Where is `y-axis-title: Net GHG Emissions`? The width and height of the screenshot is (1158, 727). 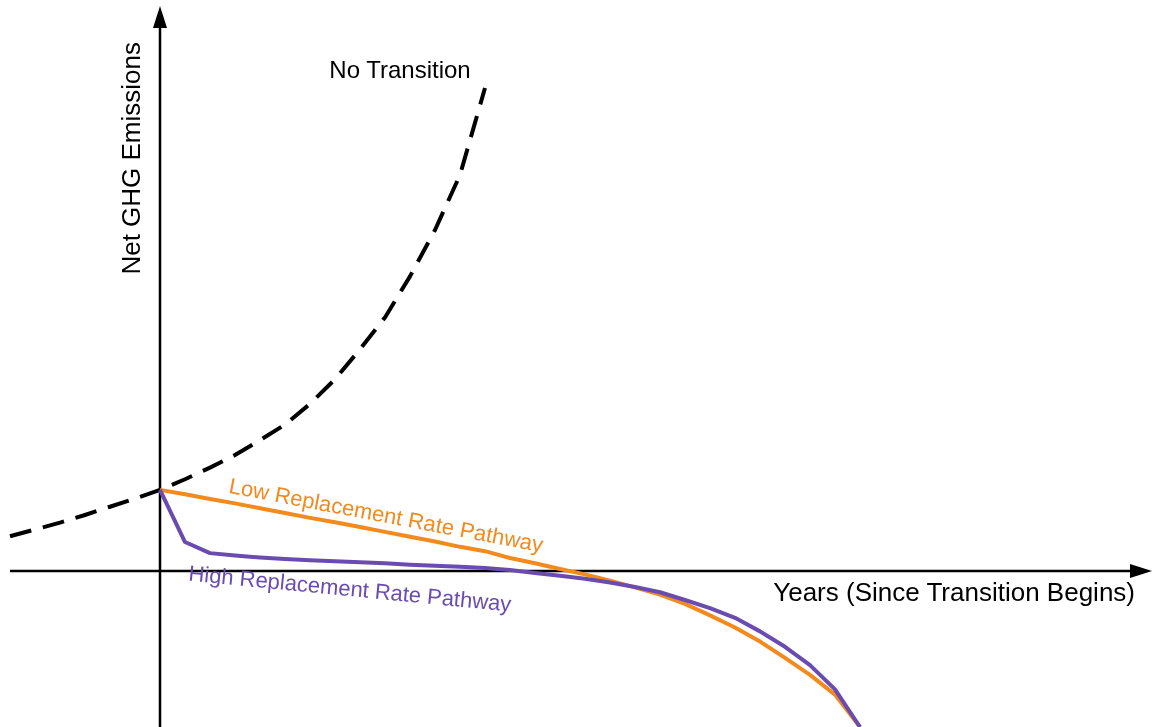 y-axis-title: Net GHG Emissions is located at coordinates (131, 158).